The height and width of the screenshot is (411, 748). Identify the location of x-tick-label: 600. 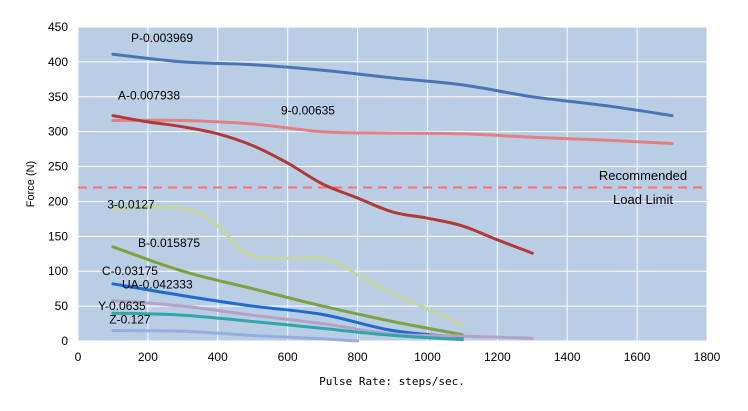
(288, 357).